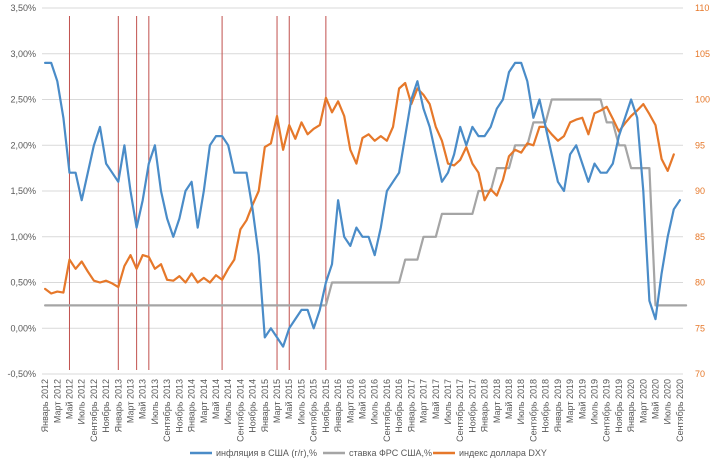 The image size is (720, 469). Describe the element at coordinates (131, 401) in the screenshot. I see `x-tick-label: Март 2013` at that location.